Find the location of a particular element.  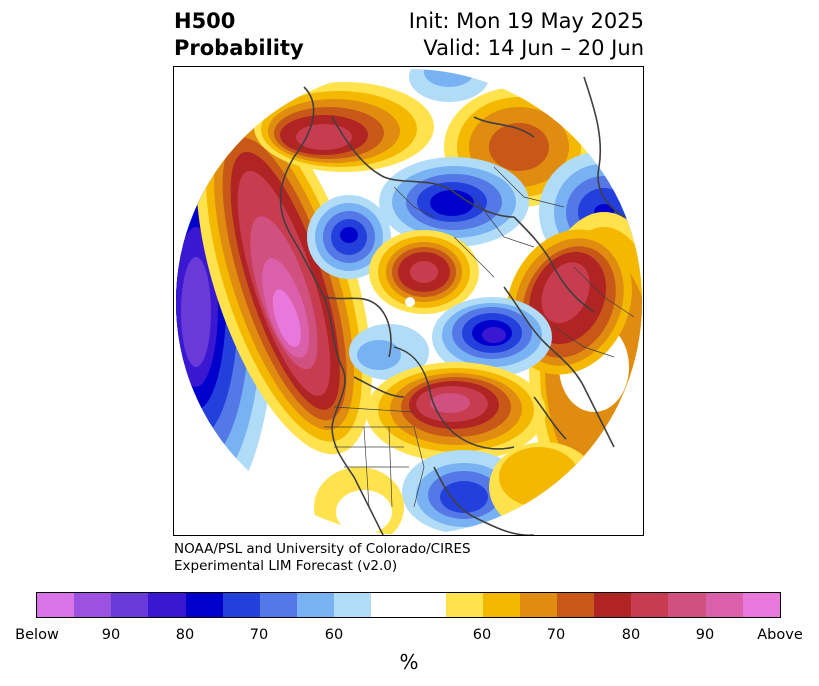

anomaly-hudson-bay is located at coordinates (349, 237).